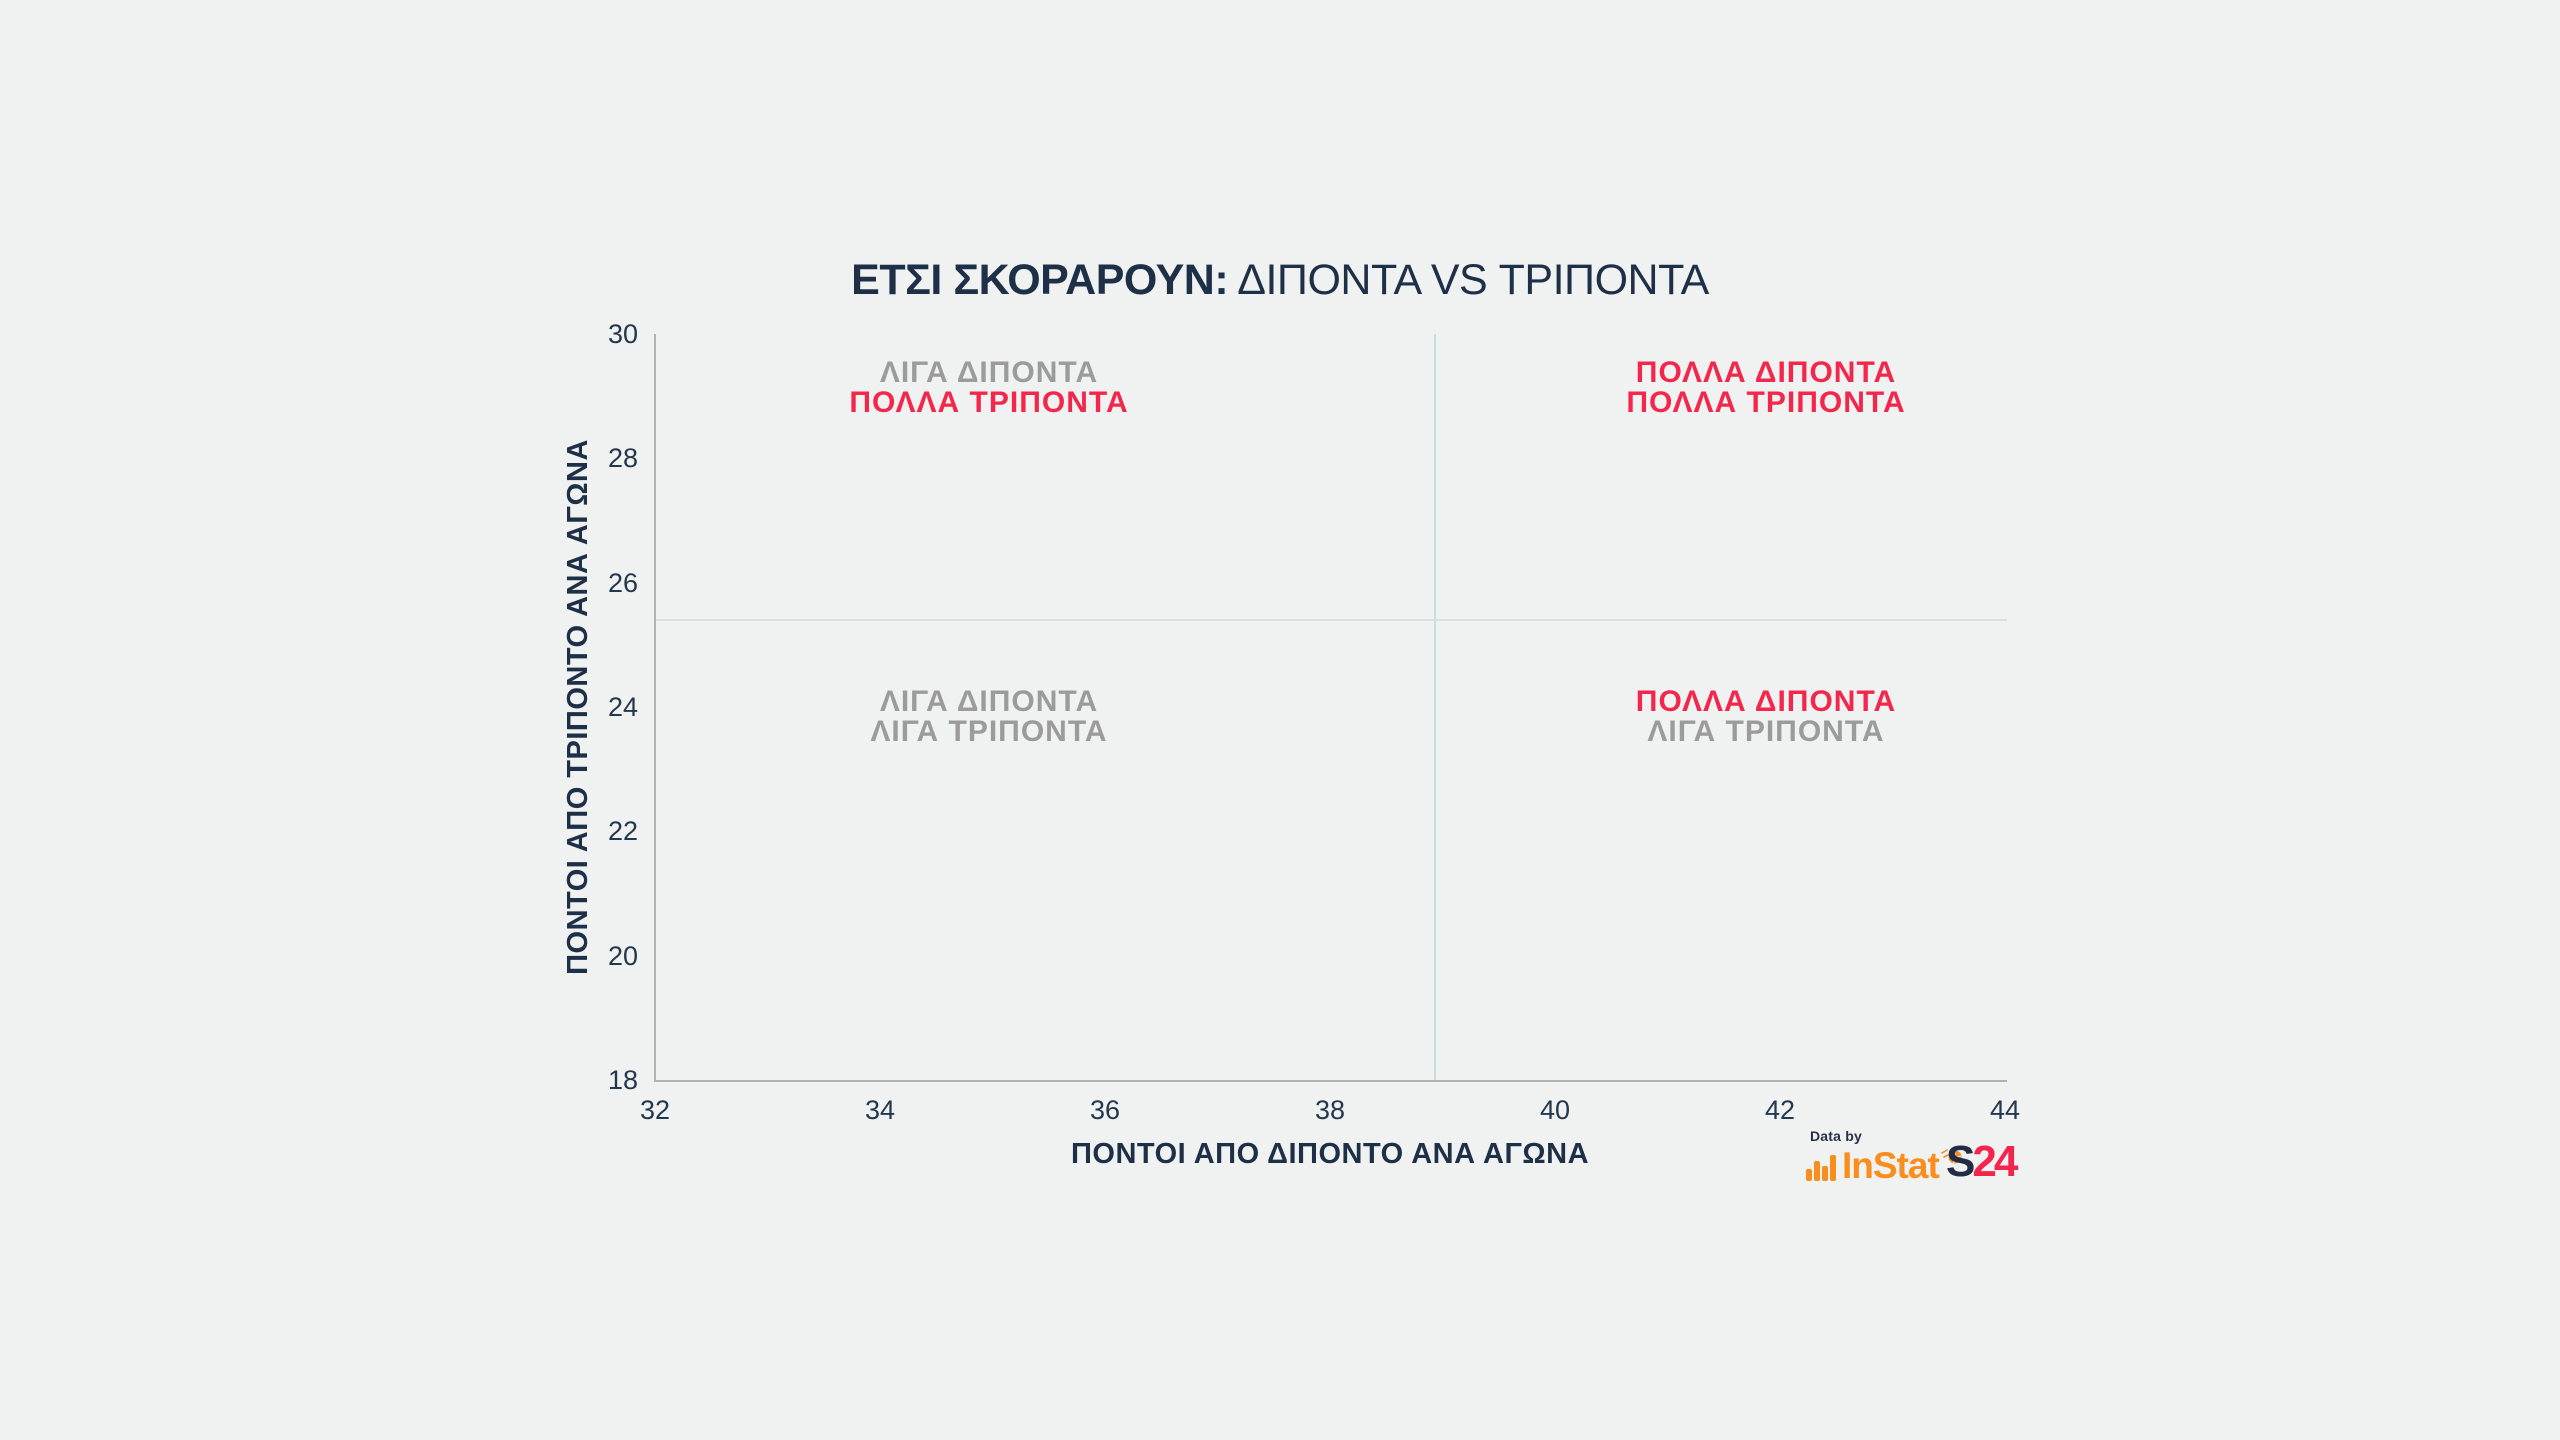  What do you see at coordinates (1468, 280) in the screenshot?
I see `chart-title-rest: ΔΙΠΟΝΤΑ VS ΤΡΙΠΟΝΤΑ` at bounding box center [1468, 280].